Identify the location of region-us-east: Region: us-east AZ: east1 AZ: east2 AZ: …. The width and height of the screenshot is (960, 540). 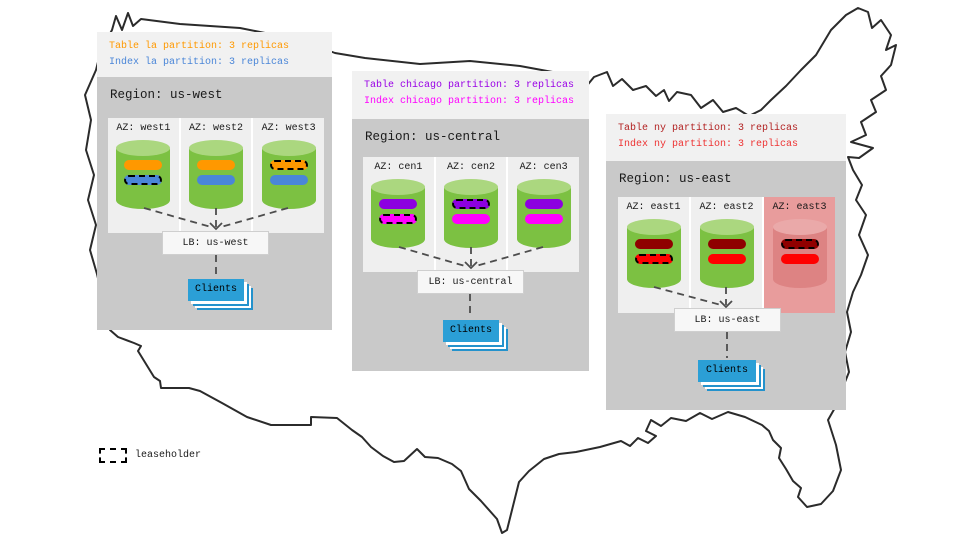
(726, 285).